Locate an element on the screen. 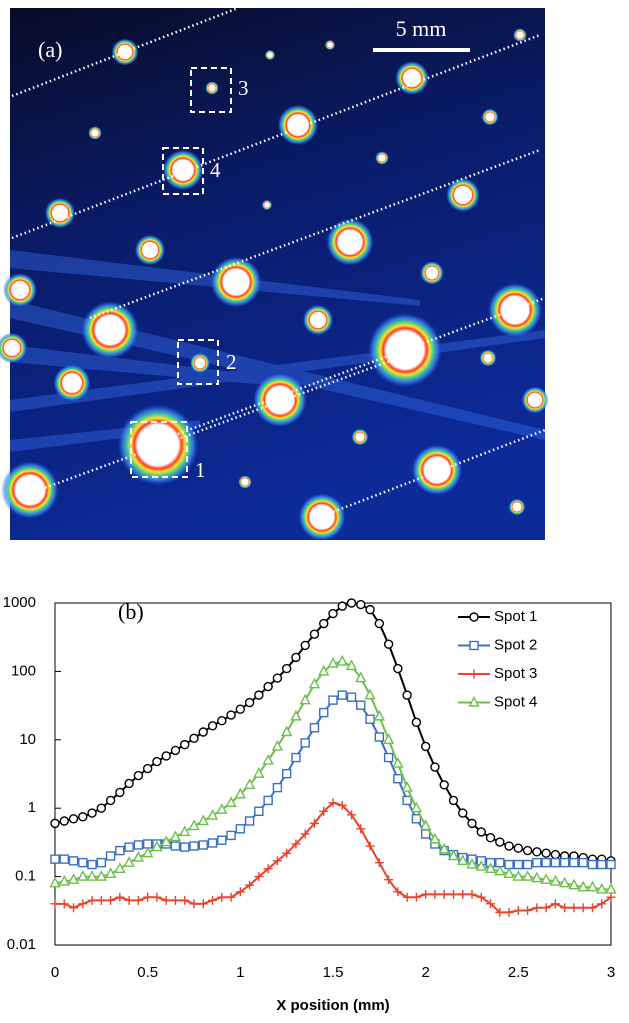 The height and width of the screenshot is (1023, 629). y-tick-label: 0.1 is located at coordinates (25, 876).